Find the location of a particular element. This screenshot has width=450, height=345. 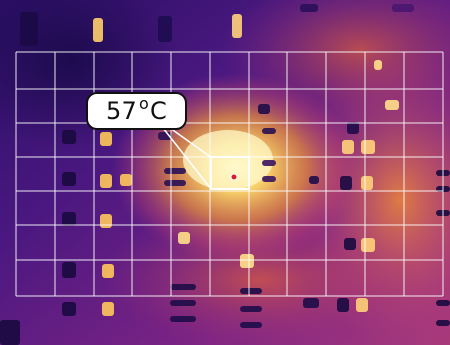

hot-spot-core is located at coordinates (228, 160).